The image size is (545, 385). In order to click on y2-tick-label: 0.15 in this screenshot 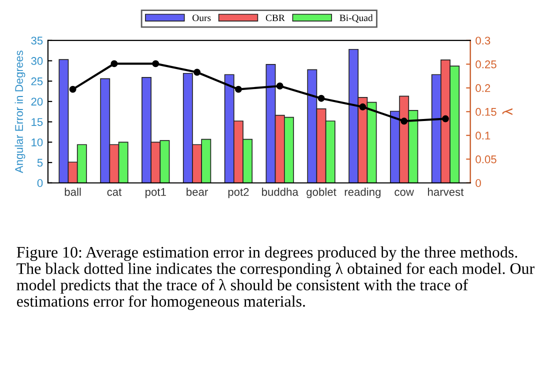, I will do `click(486, 112)`.